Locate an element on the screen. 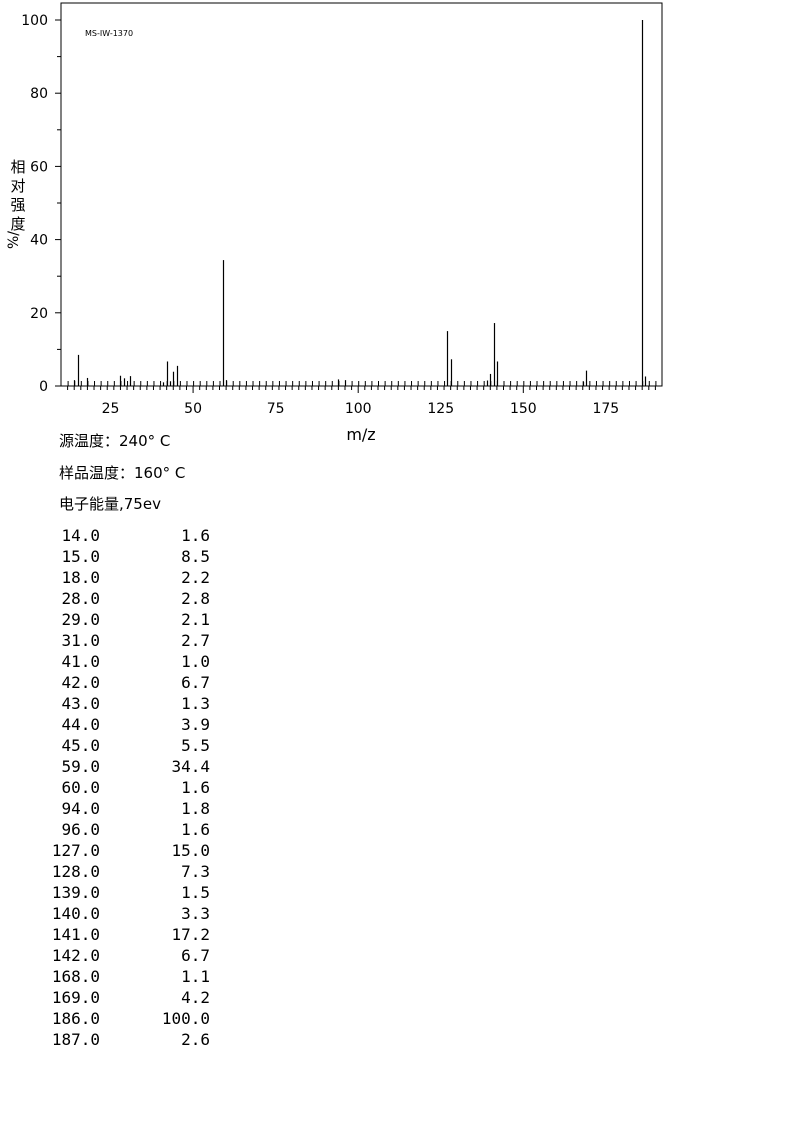 The width and height of the screenshot is (794, 1134). x-tick-label: 175 is located at coordinates (605, 409).